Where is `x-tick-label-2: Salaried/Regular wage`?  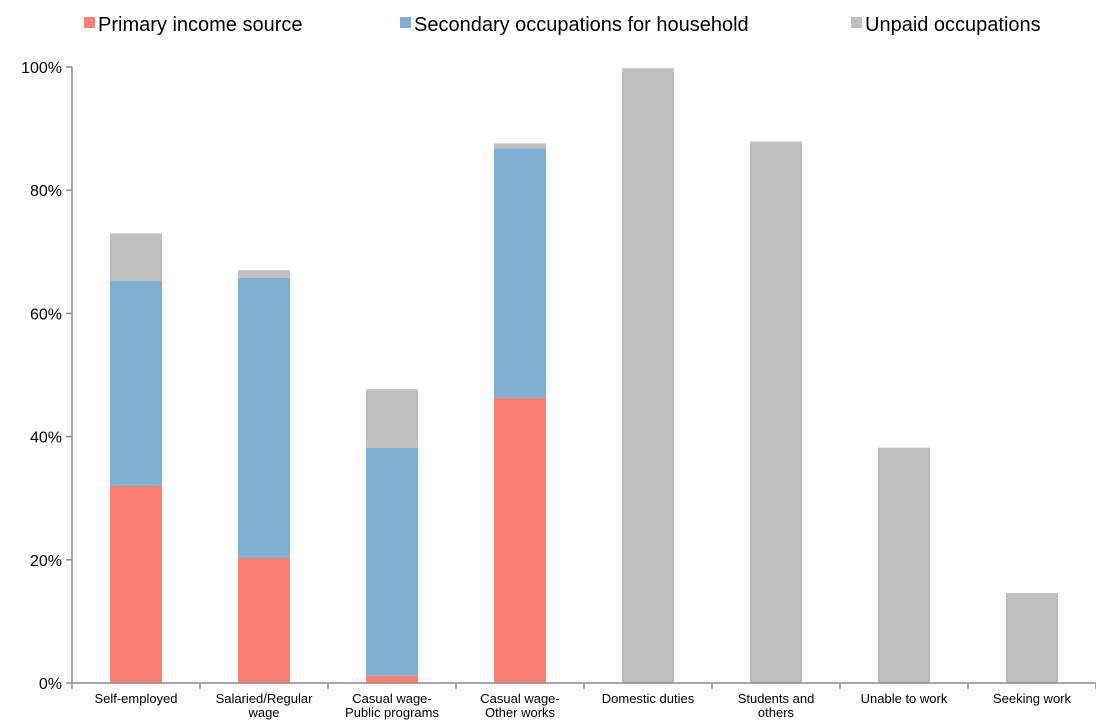 x-tick-label-2: Salaried/Regular wage is located at coordinates (265, 705).